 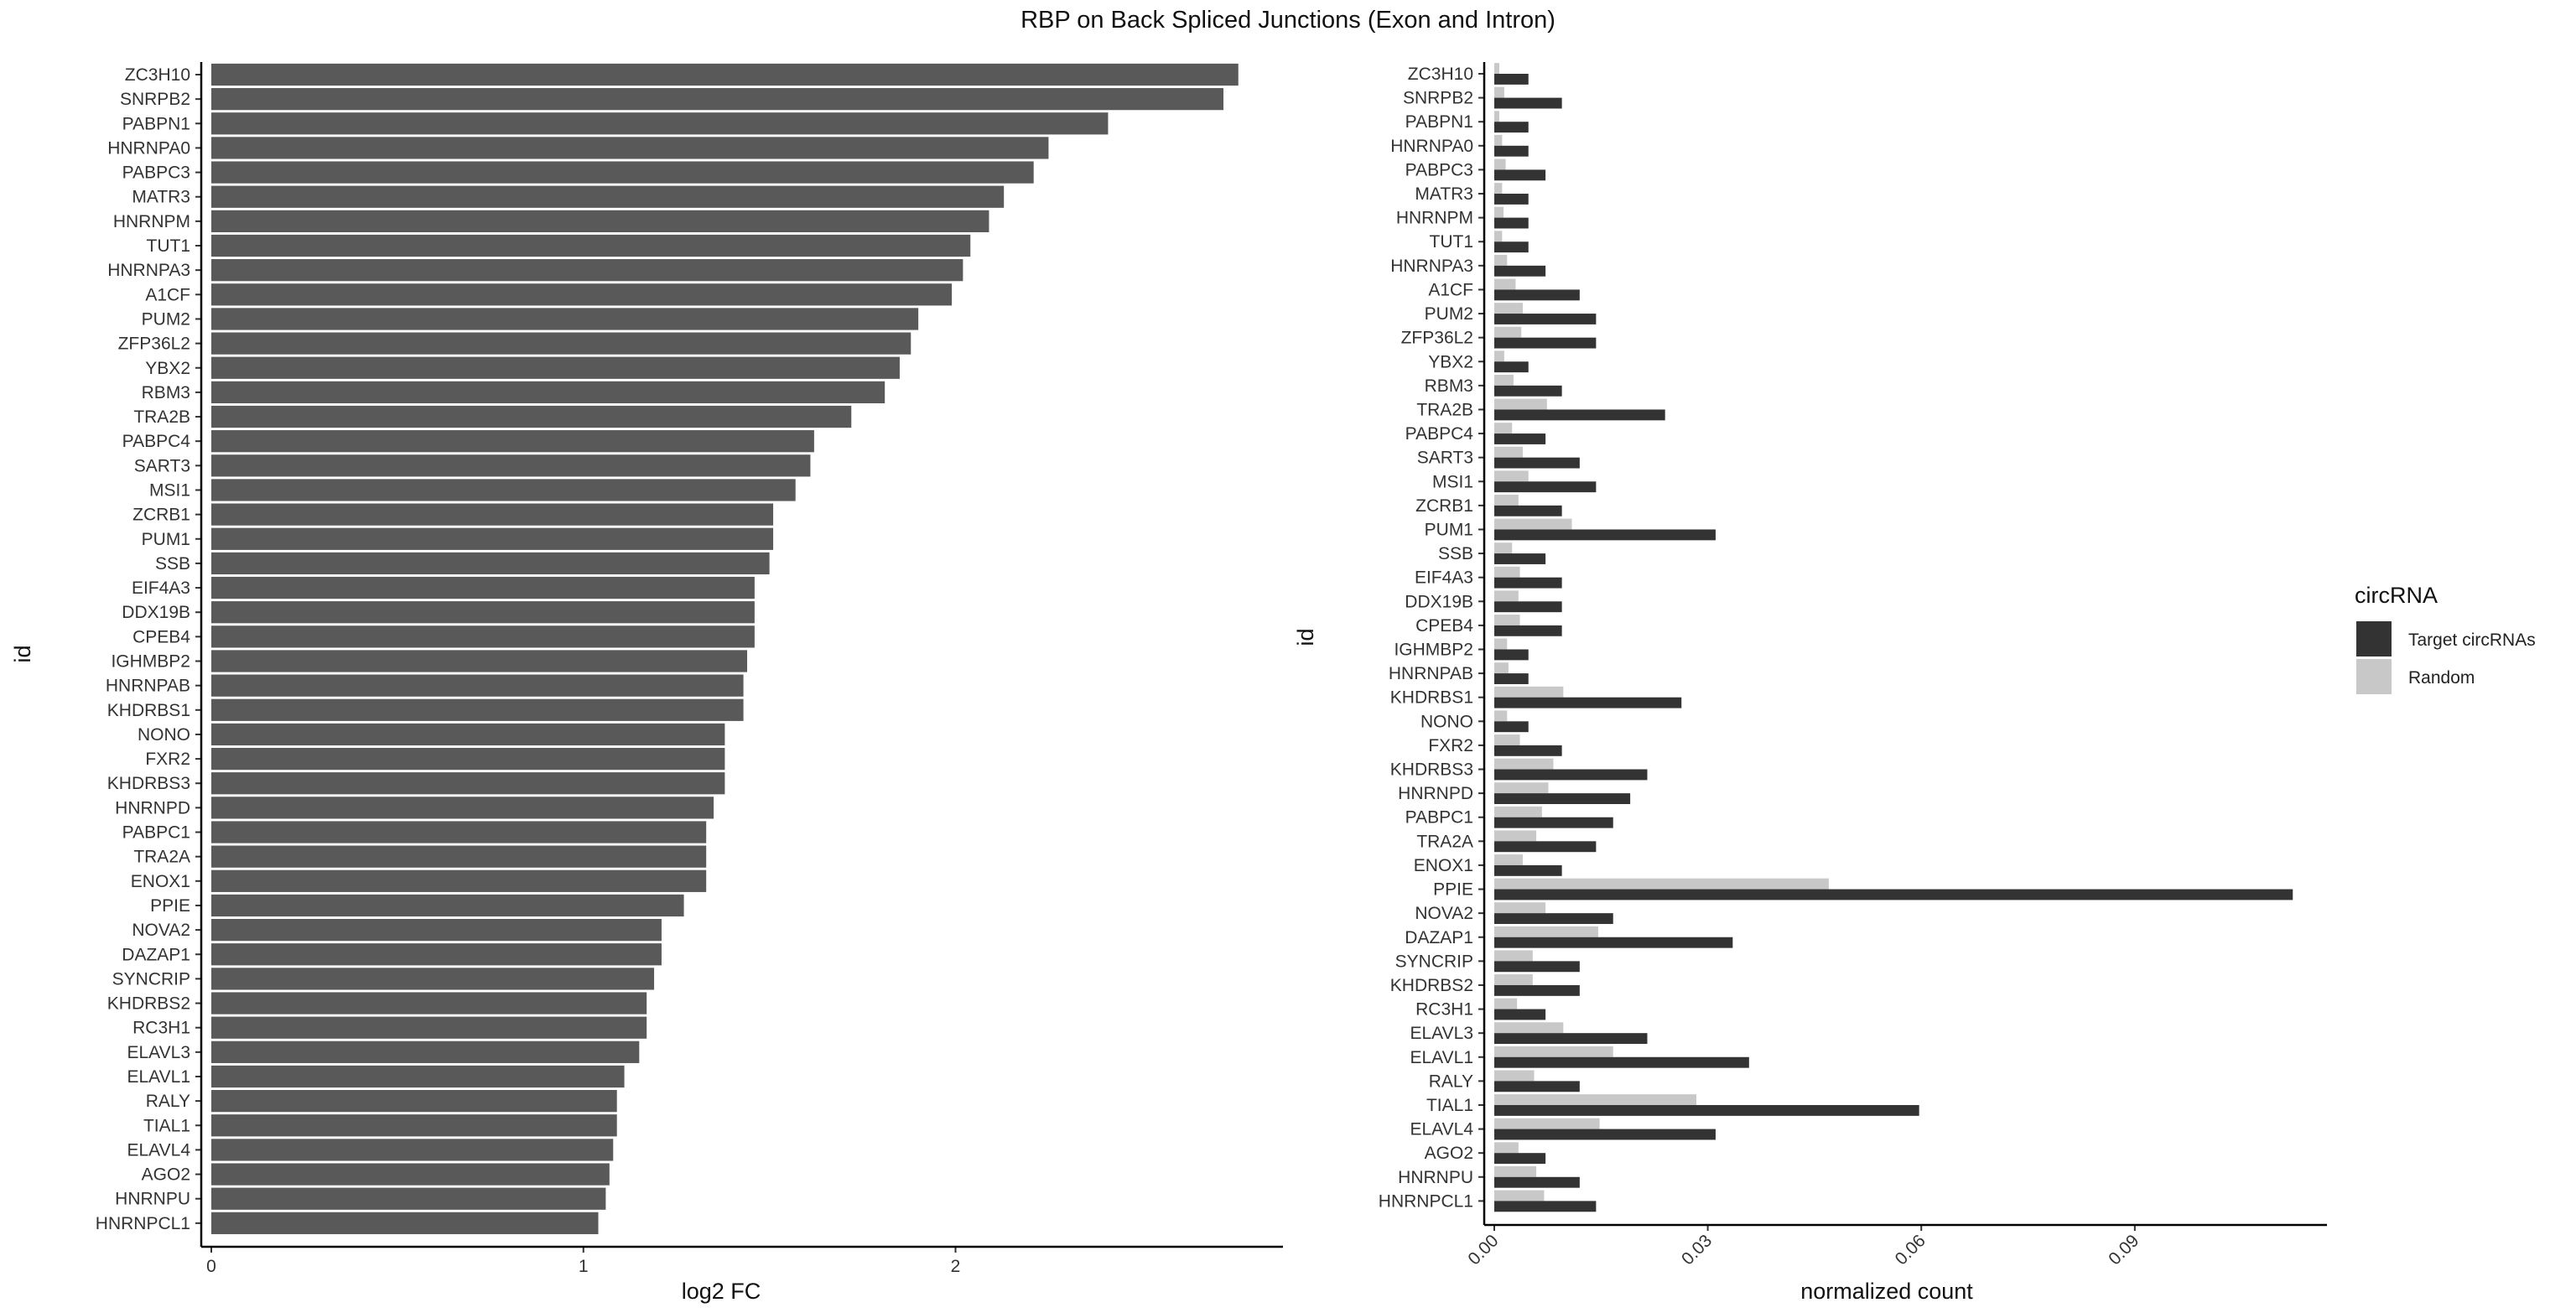 What do you see at coordinates (1438, 98) in the screenshot?
I see `y-tick-label: SNRPB2` at bounding box center [1438, 98].